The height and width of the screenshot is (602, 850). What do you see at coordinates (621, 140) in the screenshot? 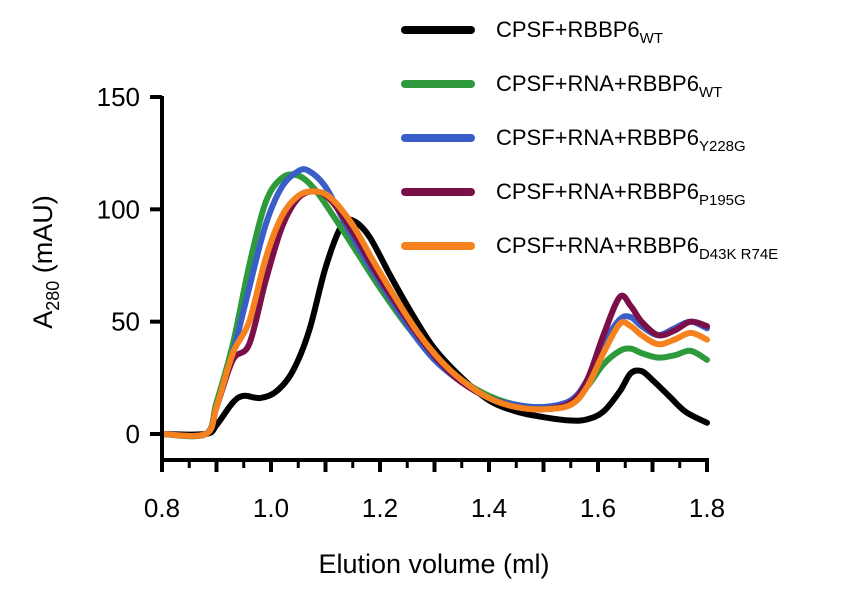
I see `legend-label-3: CPSF+RNA+RBBP6Y228G` at bounding box center [621, 140].